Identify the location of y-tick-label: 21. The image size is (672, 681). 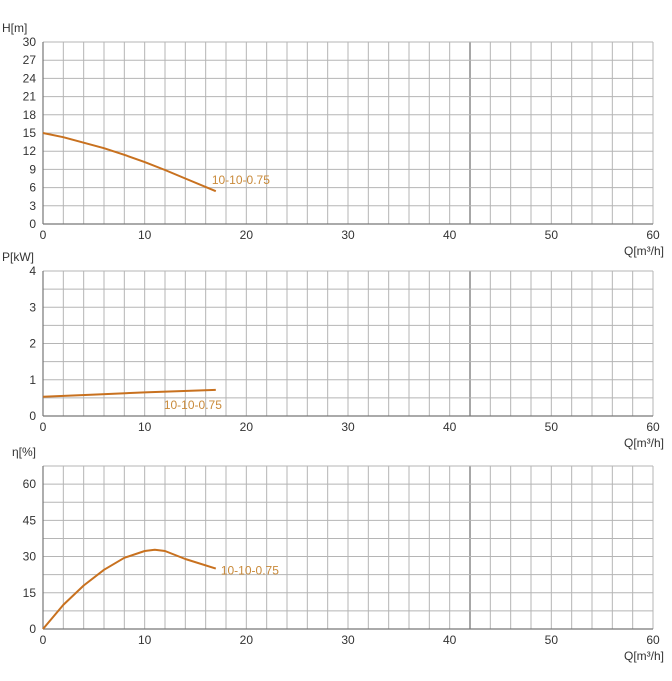
(30, 97).